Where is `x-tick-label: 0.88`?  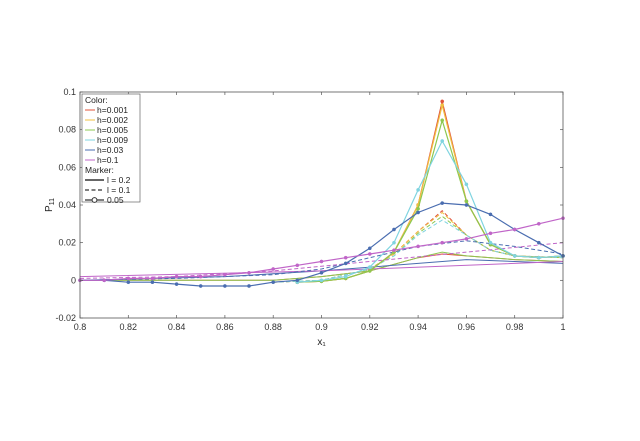 x-tick-label: 0.88 is located at coordinates (273, 327).